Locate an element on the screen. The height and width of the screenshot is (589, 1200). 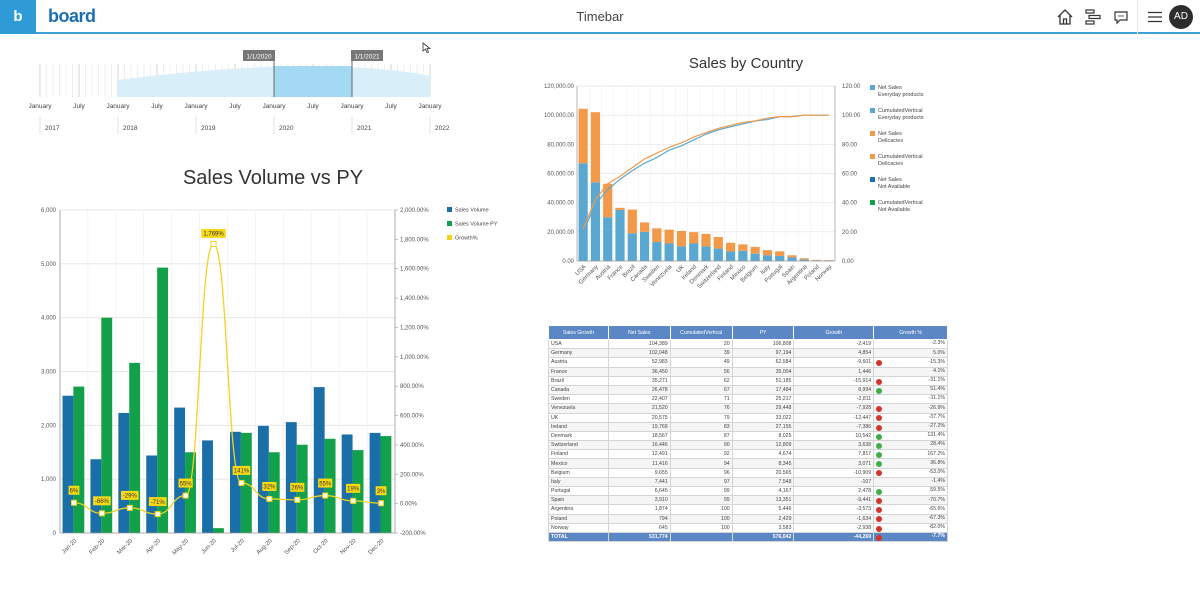
col-header-growth: Growth is located at coordinates (834, 332).